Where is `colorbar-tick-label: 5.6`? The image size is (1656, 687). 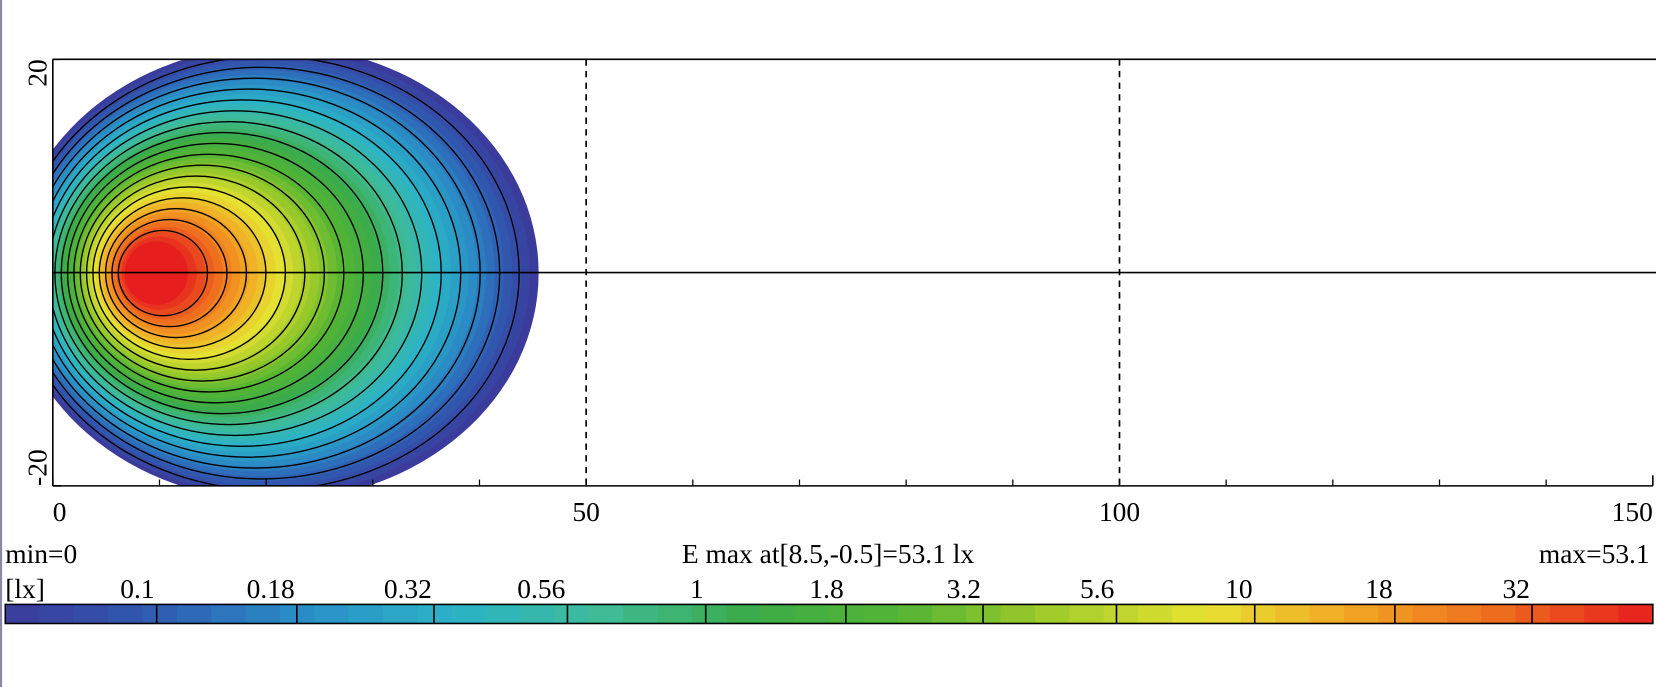
colorbar-tick-label: 5.6 is located at coordinates (1097, 589).